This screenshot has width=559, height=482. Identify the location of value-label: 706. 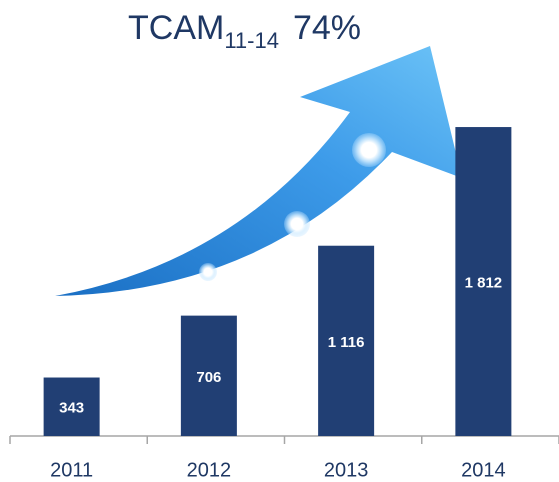
(208, 377).